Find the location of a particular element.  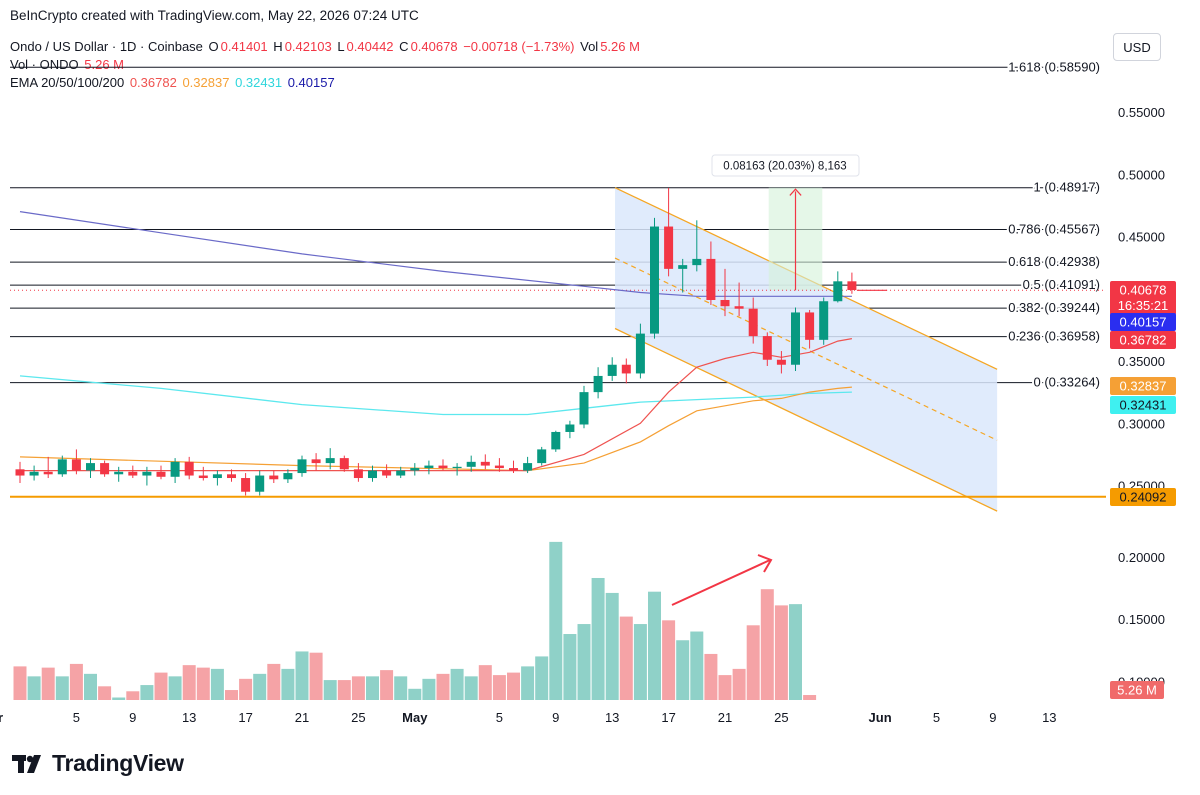

x-axis-tick: Apr is located at coordinates (1, 717).